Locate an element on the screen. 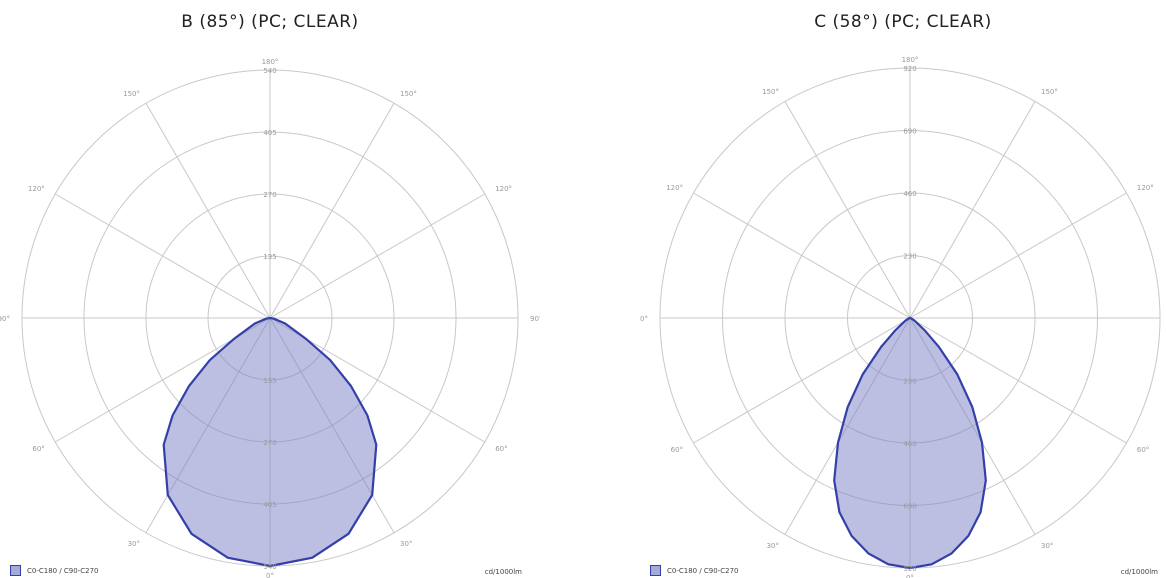  chart-title: B (85°) (PC; CLEAR) is located at coordinates (270, 22).